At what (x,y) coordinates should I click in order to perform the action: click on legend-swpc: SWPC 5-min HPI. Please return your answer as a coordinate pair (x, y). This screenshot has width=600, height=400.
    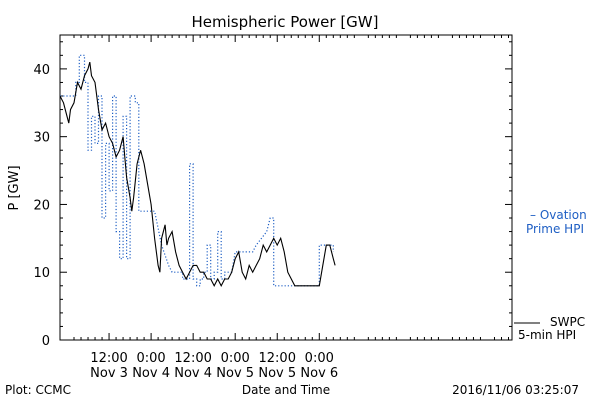
    Looking at the image, I should click on (549, 328).